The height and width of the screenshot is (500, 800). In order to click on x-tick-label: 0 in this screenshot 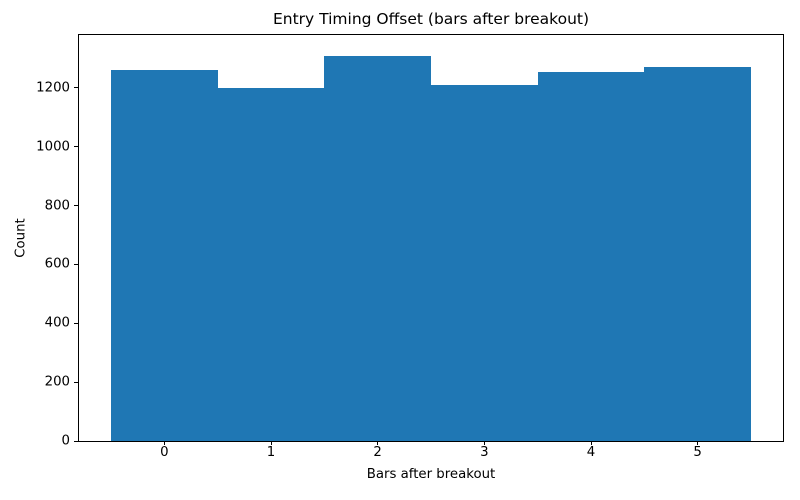, I will do `click(164, 452)`.